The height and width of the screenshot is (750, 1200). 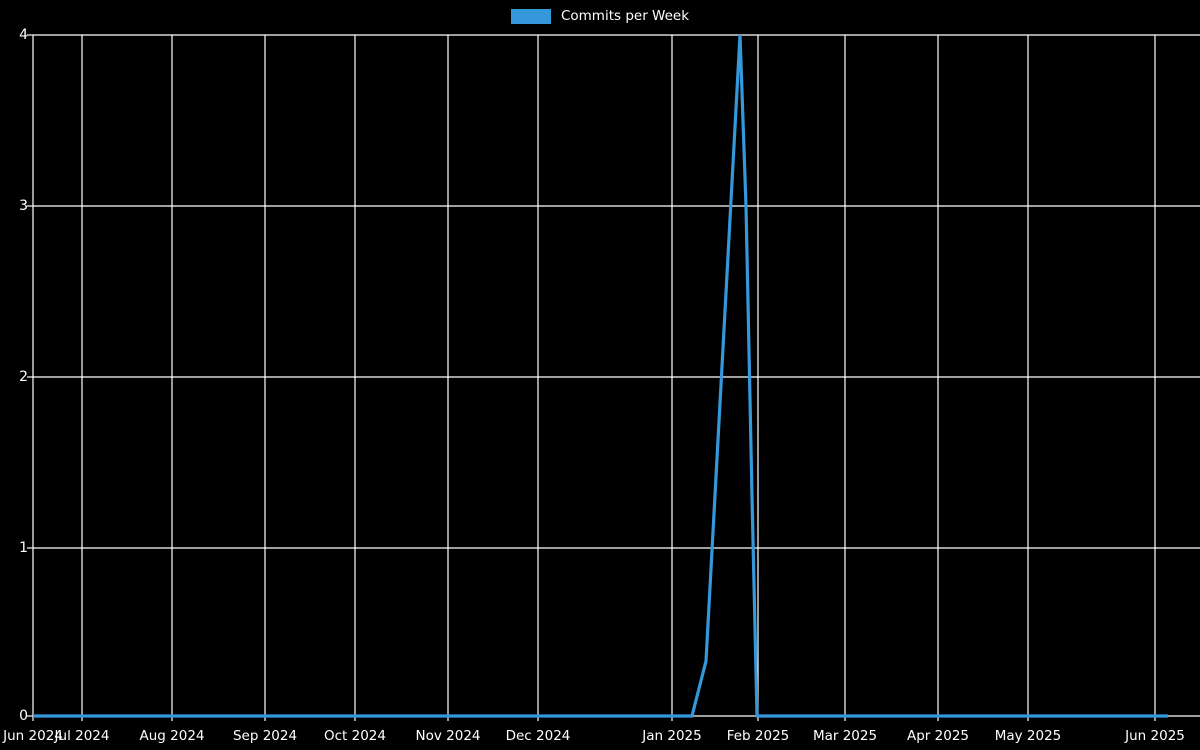 What do you see at coordinates (30, 375) in the screenshot?
I see `y-axis-ticks` at bounding box center [30, 375].